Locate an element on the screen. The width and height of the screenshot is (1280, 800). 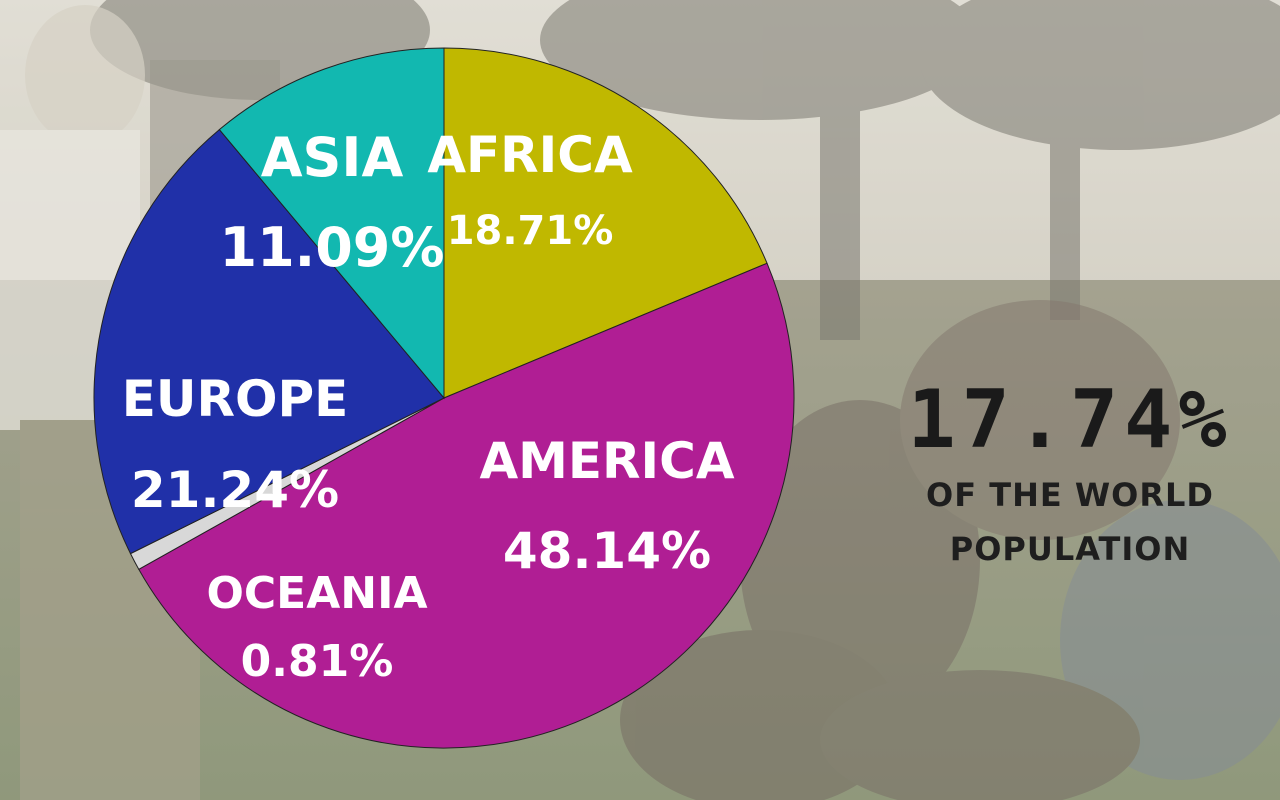
pie-slice-africa is located at coordinates (605, 223).